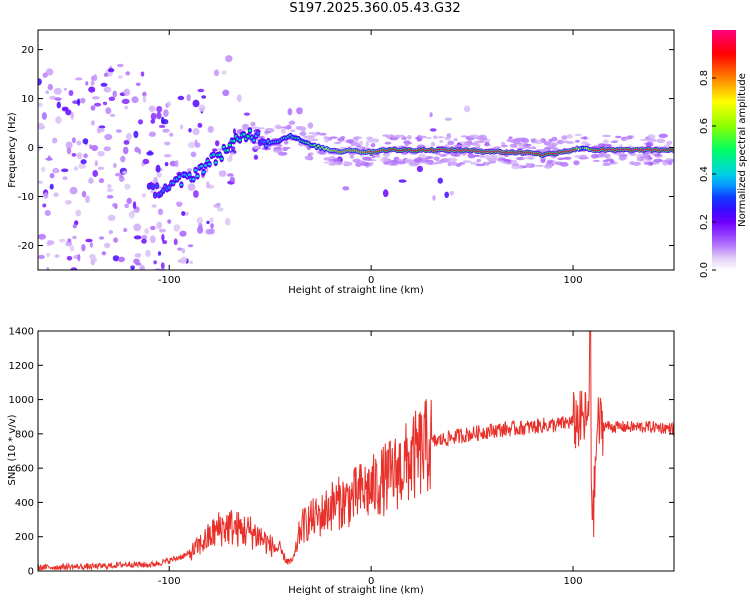 This screenshot has height=600, width=750. What do you see at coordinates (573, 581) in the screenshot?
I see `x-tick-label: 100` at bounding box center [573, 581].